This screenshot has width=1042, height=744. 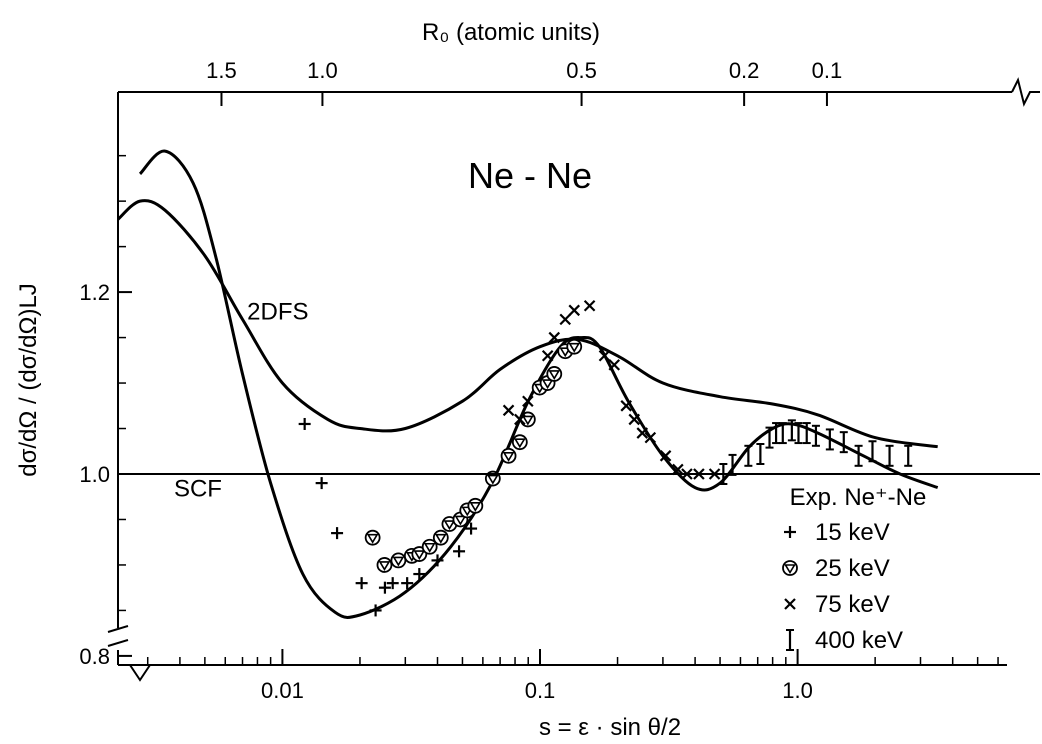 What do you see at coordinates (581, 70) in the screenshot?
I see `top-tick-label: 0.5` at bounding box center [581, 70].